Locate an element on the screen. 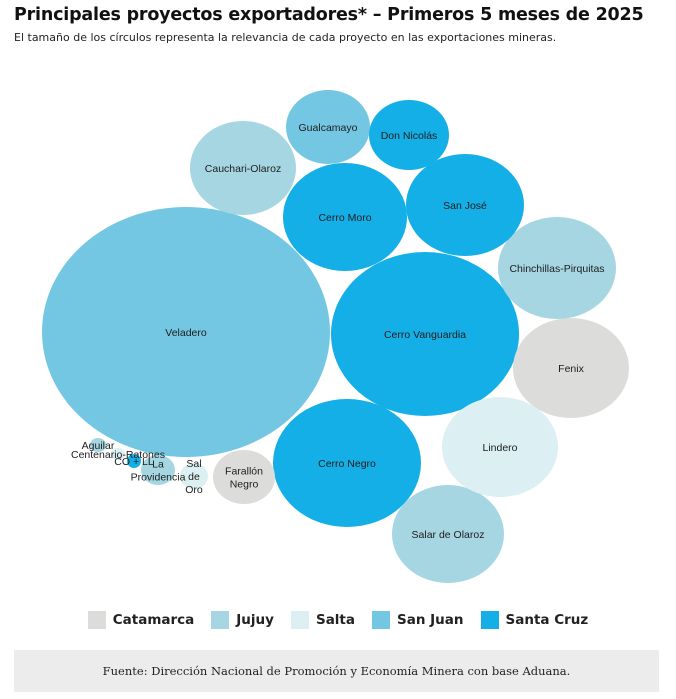 This screenshot has width=676, height=699. bubble-label-sal-de-oro: Sal de Oro is located at coordinates (194, 477).